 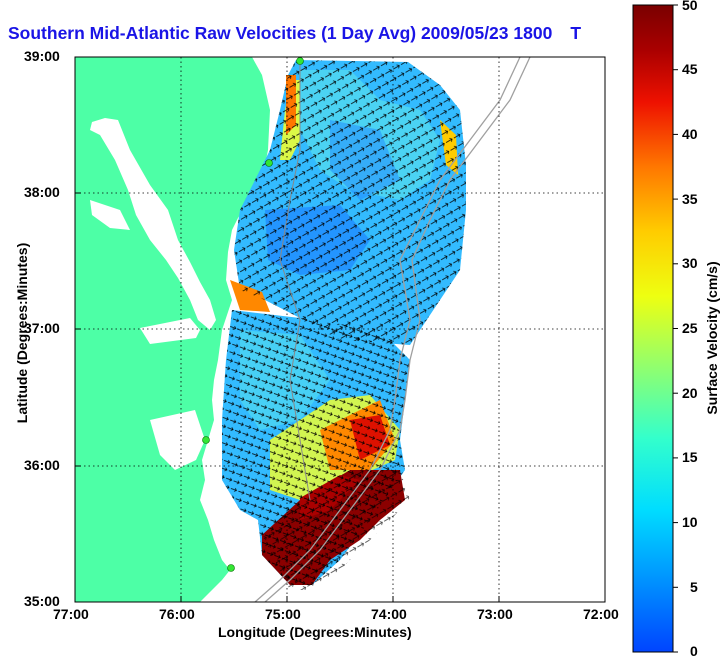 I want to click on y-tick-label: 38:00, so click(x=42, y=192).